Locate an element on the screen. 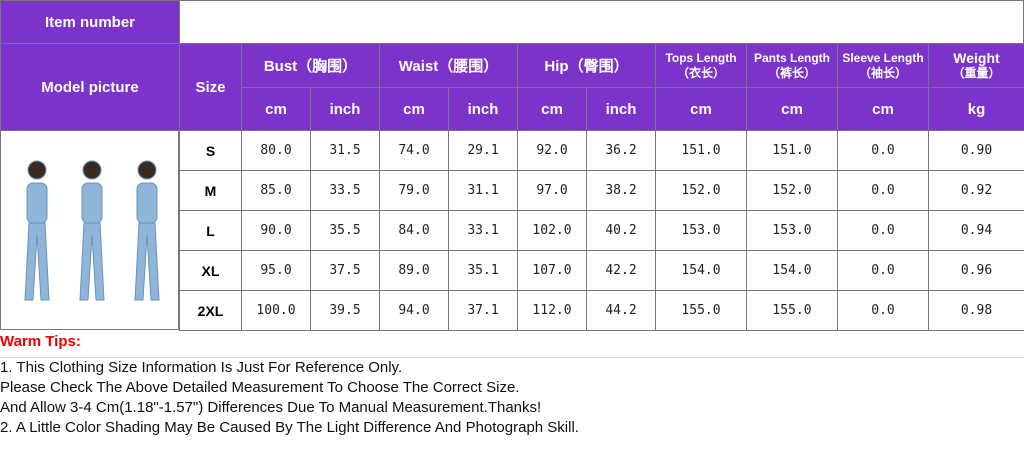  value-cell: 44.2 is located at coordinates (621, 310).